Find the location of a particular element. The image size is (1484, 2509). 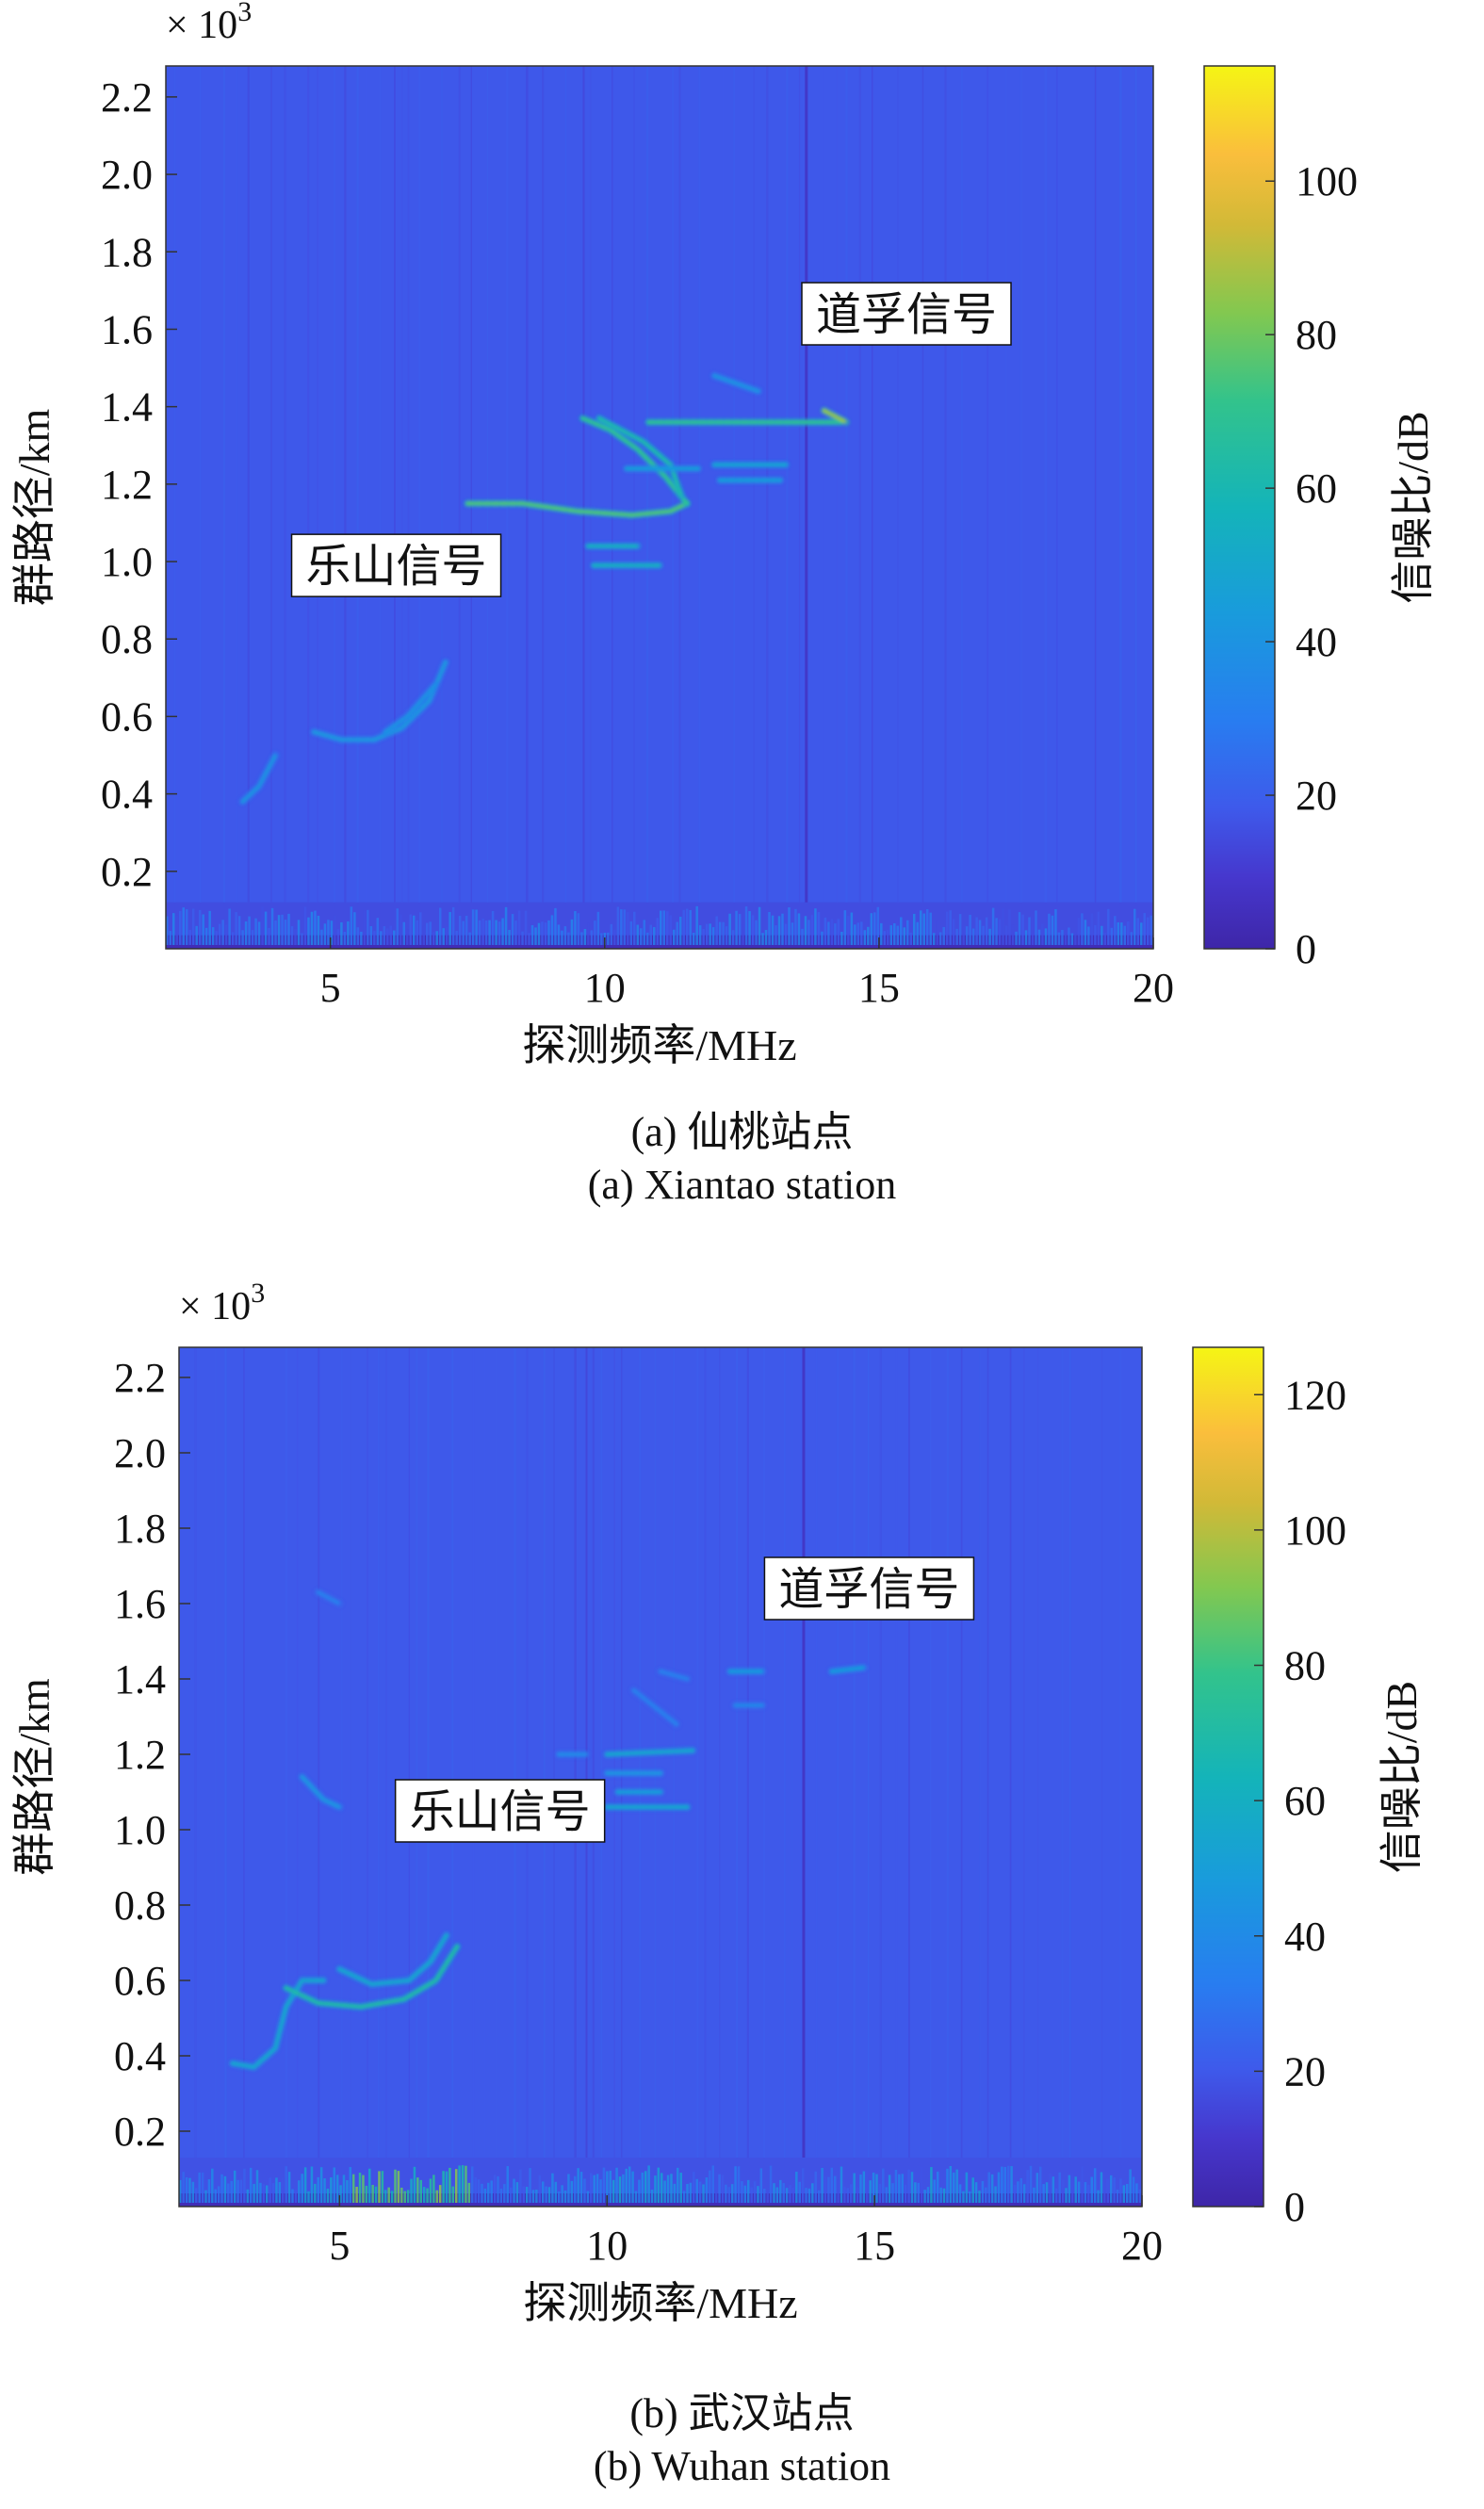

caption-en-a: (a) Xiantao station is located at coordinates (742, 1185).